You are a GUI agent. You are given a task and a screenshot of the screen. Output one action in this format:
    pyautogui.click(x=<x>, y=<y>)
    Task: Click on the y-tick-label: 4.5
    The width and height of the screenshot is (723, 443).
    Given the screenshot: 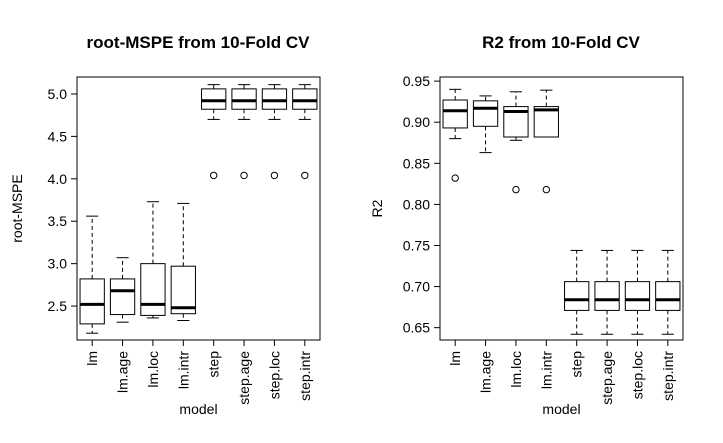 What is the action you would take?
    pyautogui.click(x=58, y=136)
    